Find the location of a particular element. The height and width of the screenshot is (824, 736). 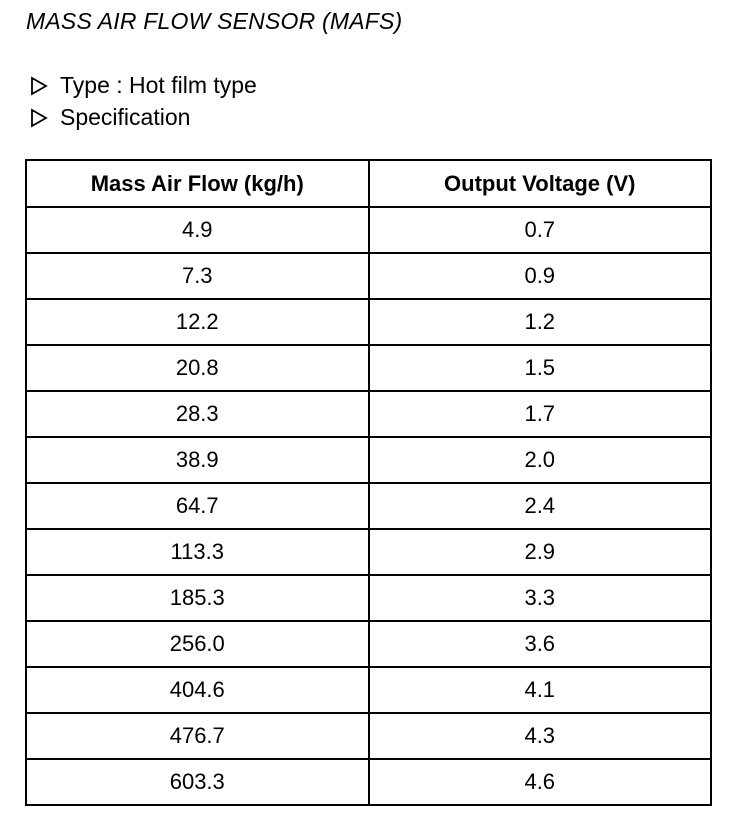

mass-air-flow-cell: 603.3 is located at coordinates (197, 782).